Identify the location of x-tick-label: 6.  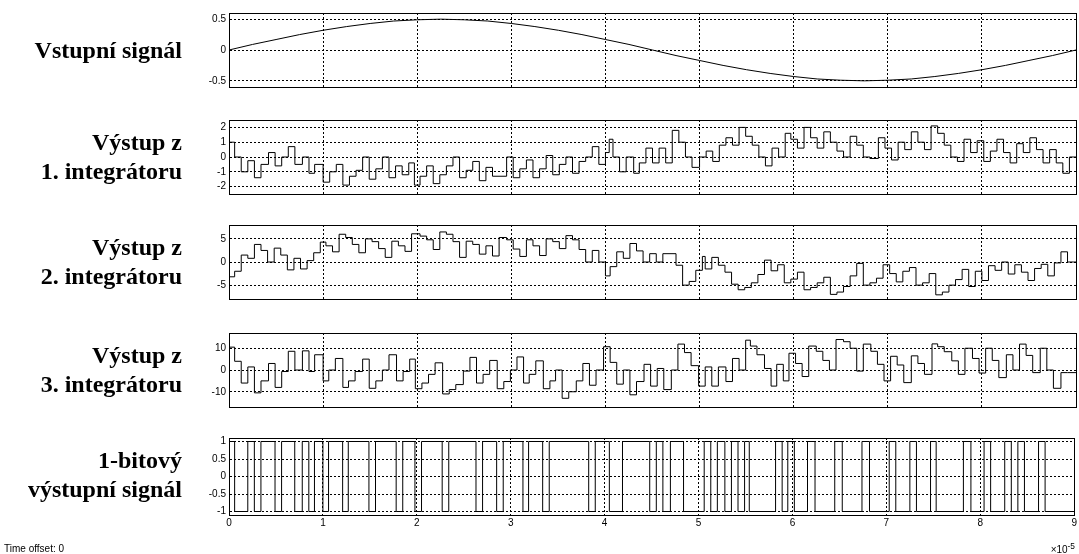
(792, 522).